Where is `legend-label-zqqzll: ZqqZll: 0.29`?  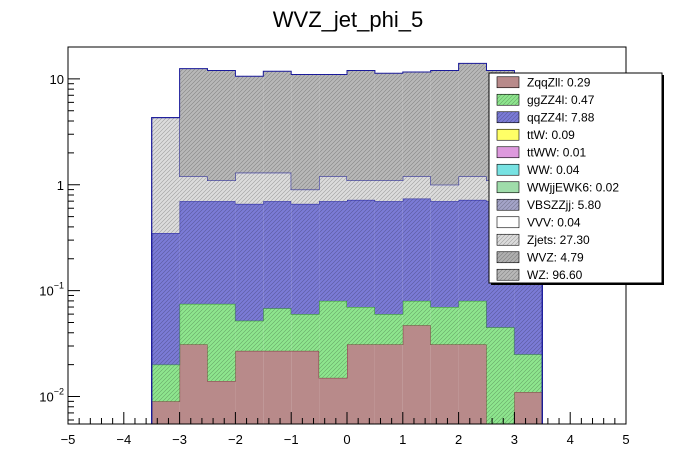 legend-label-zqqzll: ZqqZll: 0.29 is located at coordinates (559, 82).